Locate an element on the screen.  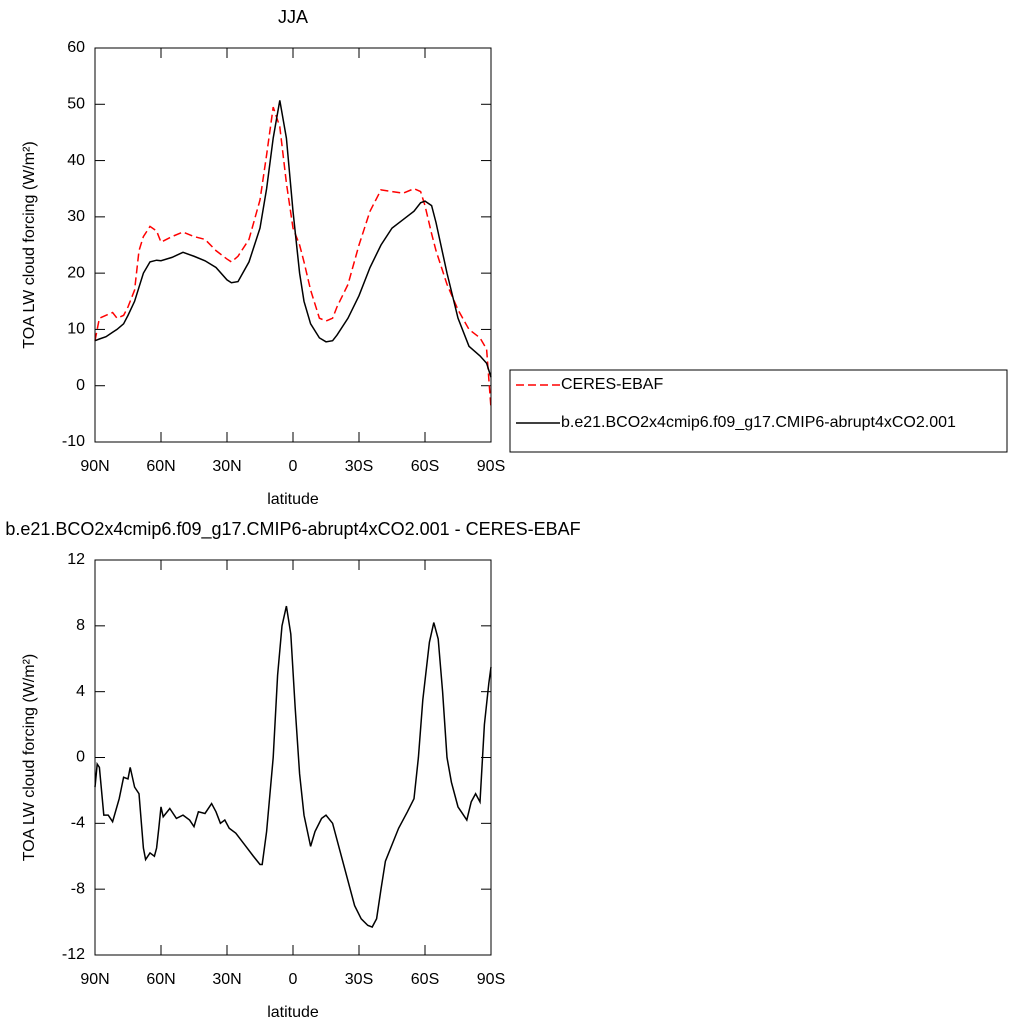
y-tick-label: 8 is located at coordinates (80, 625).